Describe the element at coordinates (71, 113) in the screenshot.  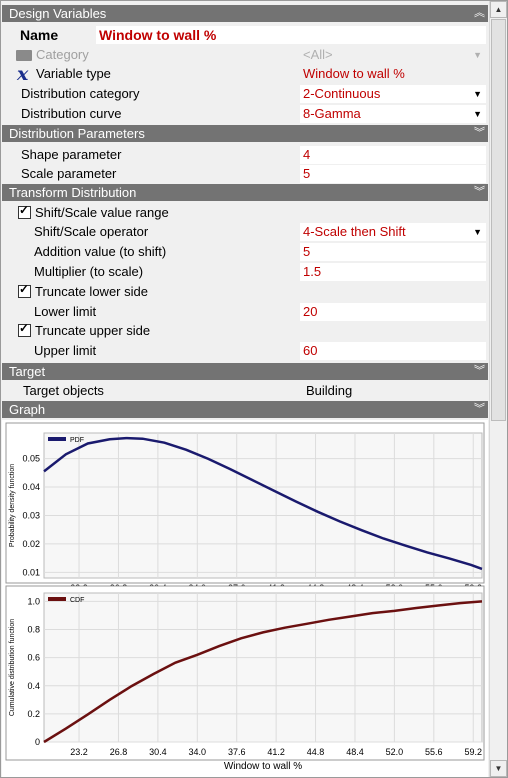
I see `distribution-curve-label: Distribution curve` at that location.